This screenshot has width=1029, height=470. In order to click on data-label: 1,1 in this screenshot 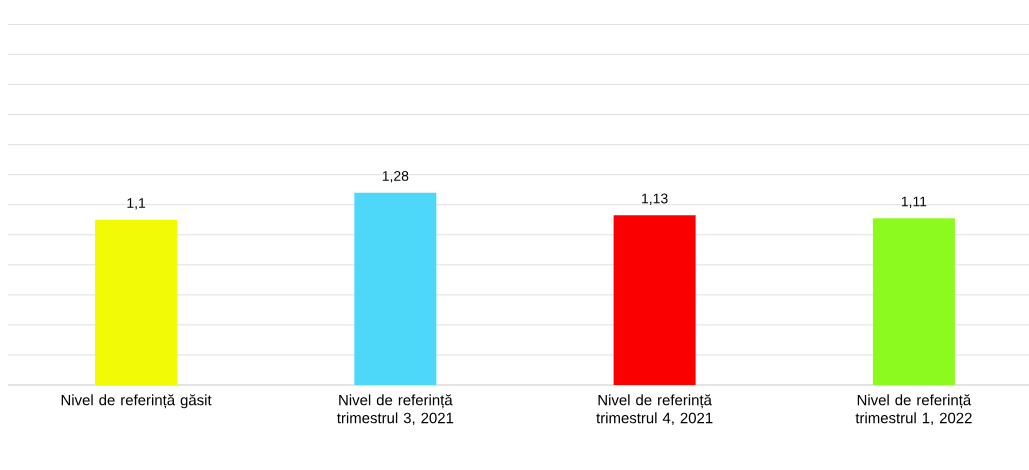, I will do `click(136, 204)`.